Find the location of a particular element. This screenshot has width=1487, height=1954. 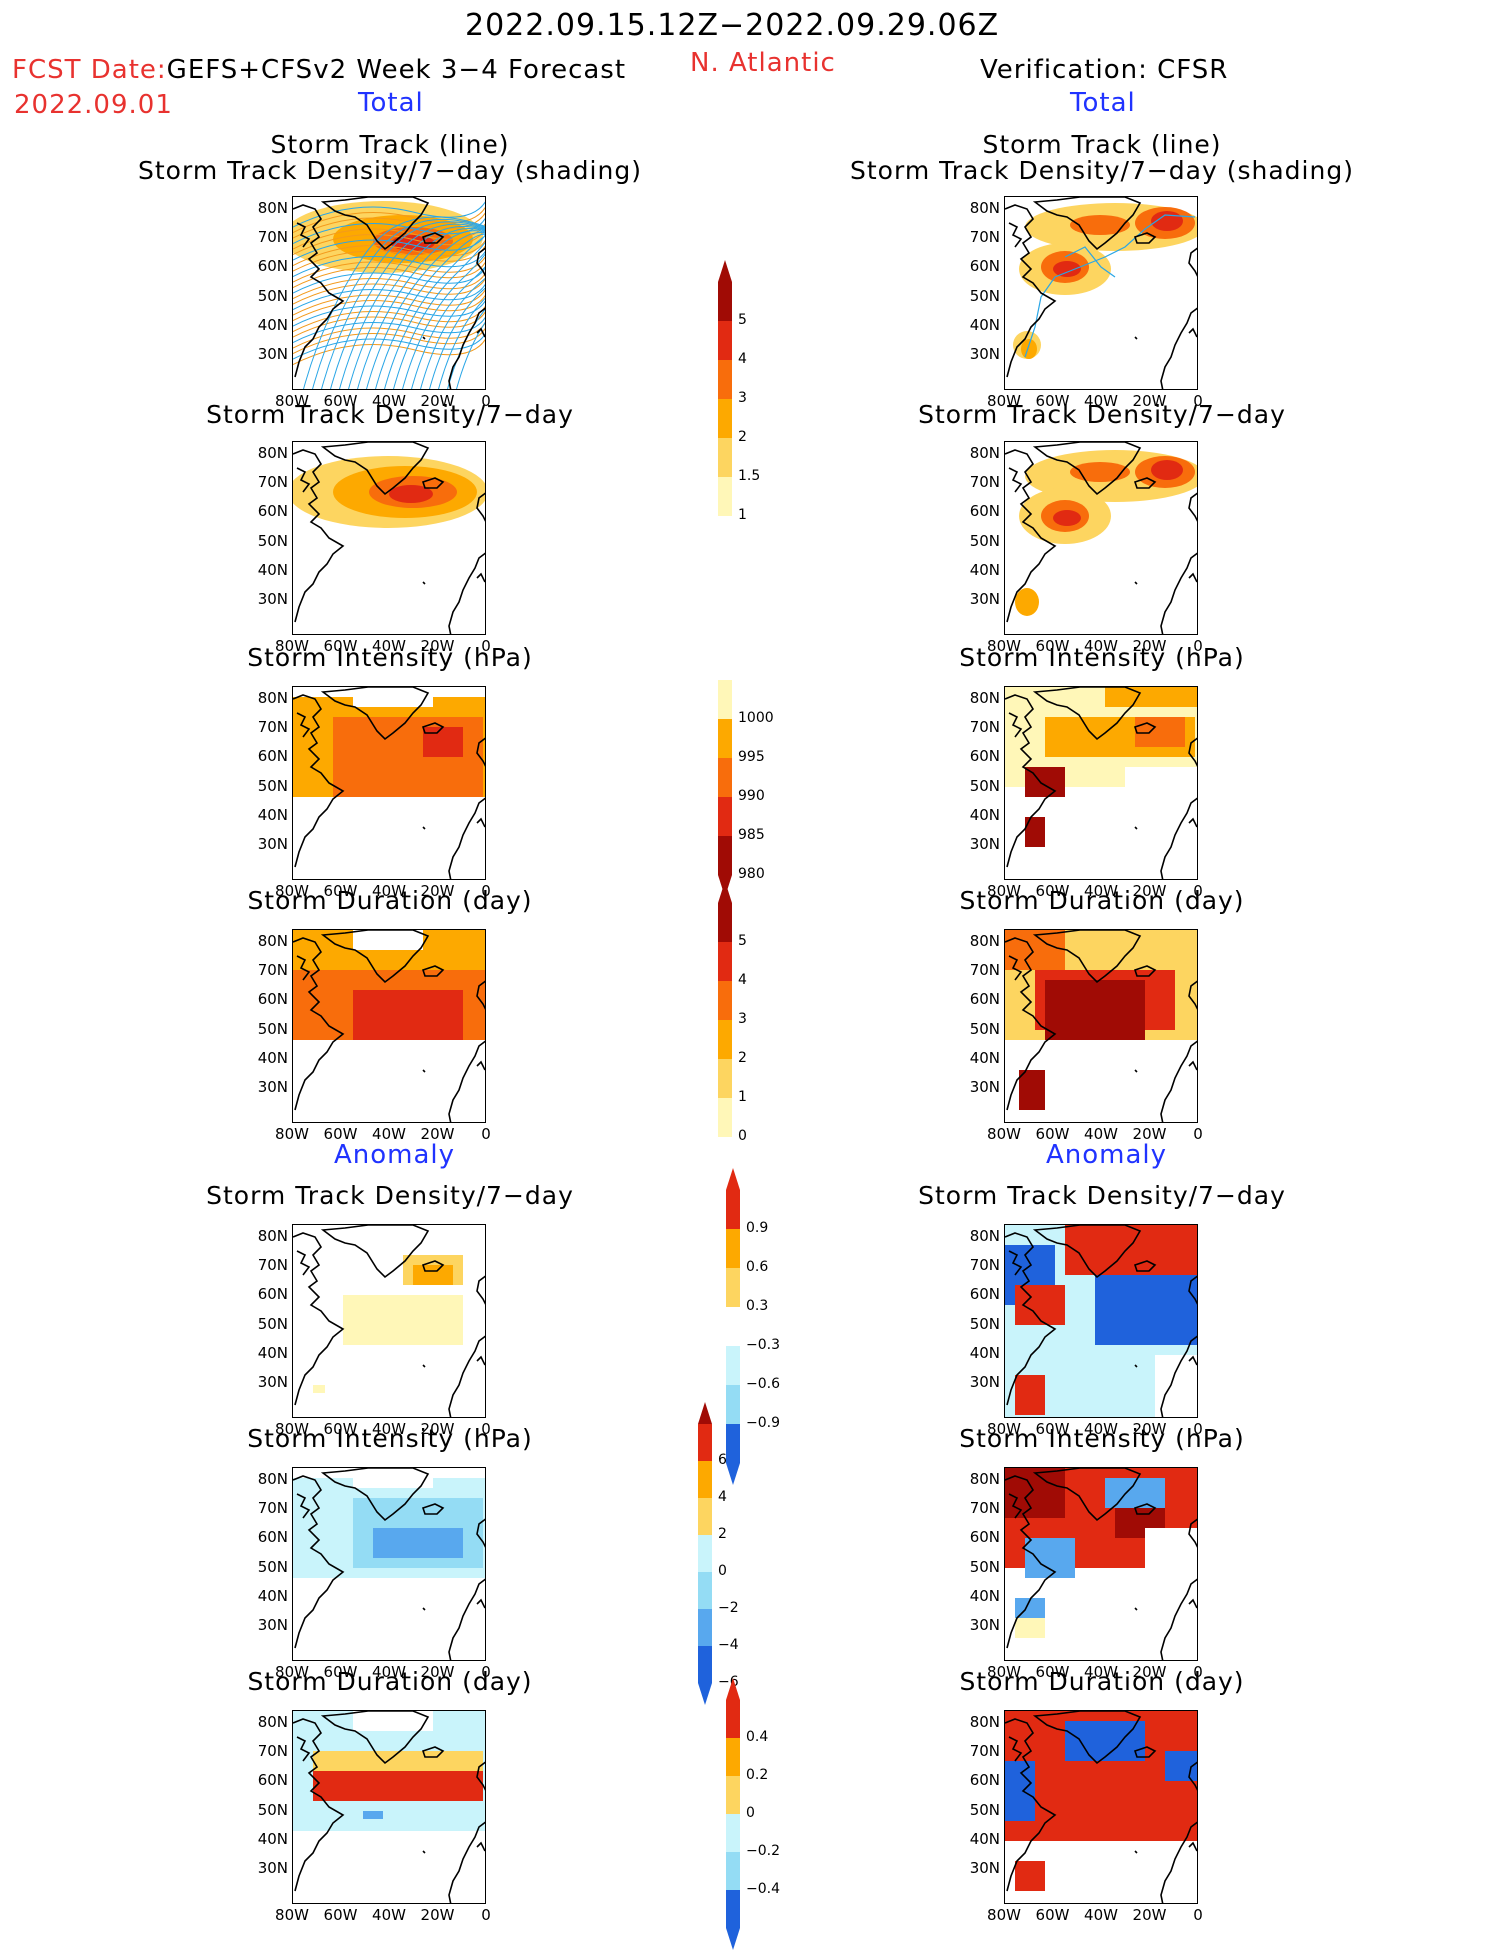

right-track-title-1: Storm Track (line) is located at coordinates (1102, 144).